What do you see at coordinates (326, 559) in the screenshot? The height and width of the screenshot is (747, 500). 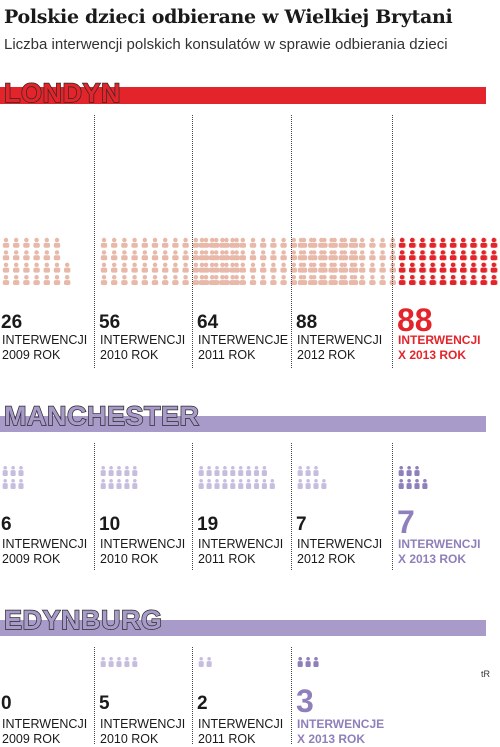 I see `manchester-year-label: 2012 ROK` at bounding box center [326, 559].